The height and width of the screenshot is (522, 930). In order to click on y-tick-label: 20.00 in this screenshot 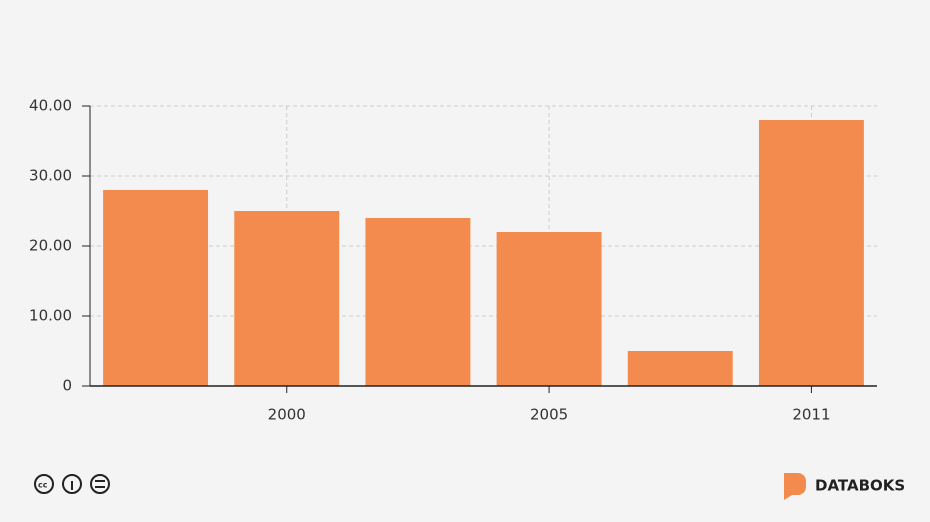, I will do `click(50, 246)`.